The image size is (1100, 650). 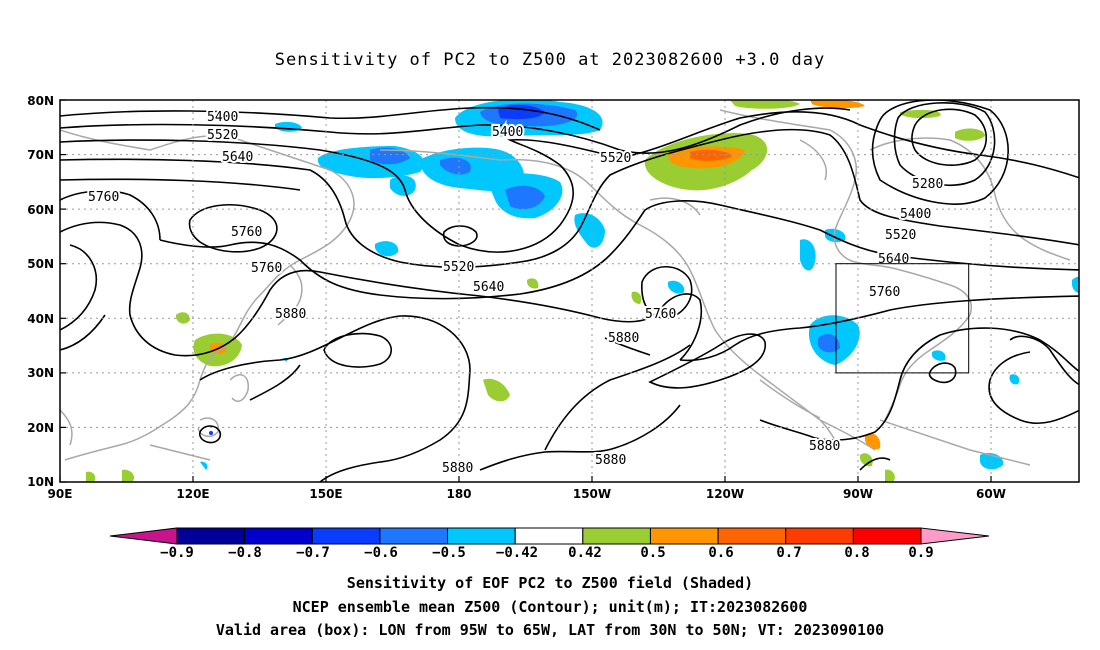 What do you see at coordinates (991, 494) in the screenshot?
I see `lon-label: 60W` at bounding box center [991, 494].